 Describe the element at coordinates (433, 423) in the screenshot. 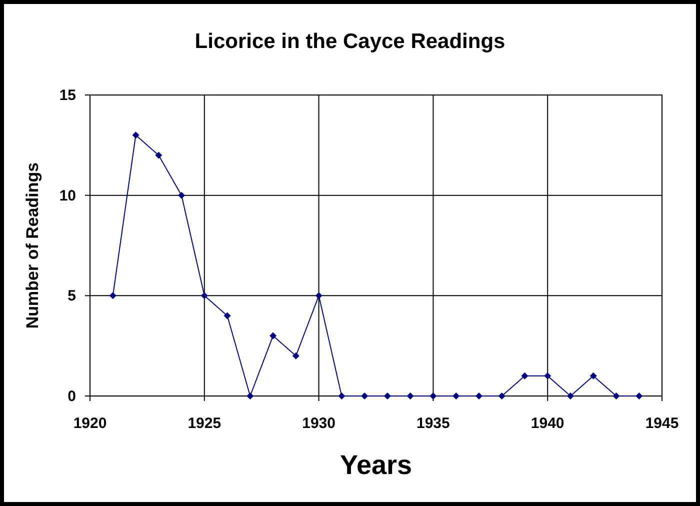

I see `x-tick-label: 1935` at that location.